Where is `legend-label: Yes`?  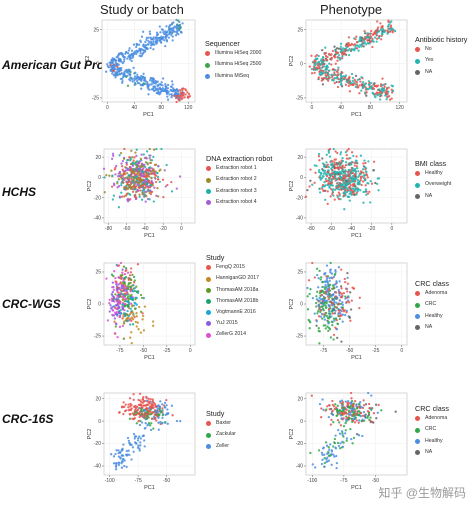 legend-label: Yes is located at coordinates (429, 60).